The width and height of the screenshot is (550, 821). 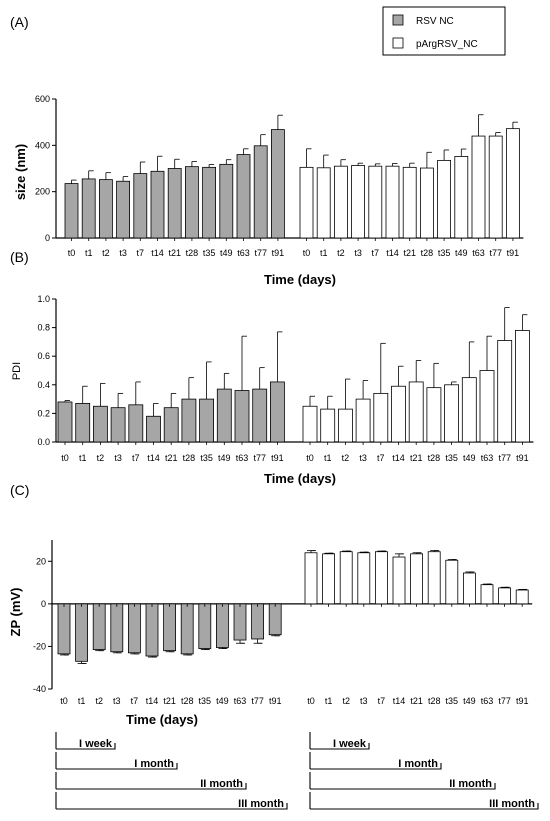 I want to click on panel-b-bar-rsv-nc-t91, so click(x=277, y=412).